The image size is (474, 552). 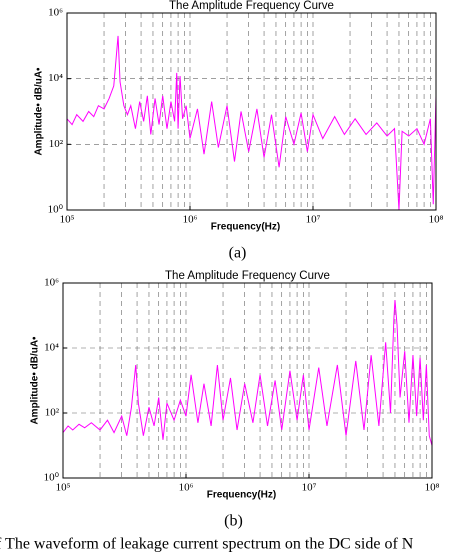 What do you see at coordinates (238, 253) in the screenshot?
I see `chart-caption: (a)` at bounding box center [238, 253].